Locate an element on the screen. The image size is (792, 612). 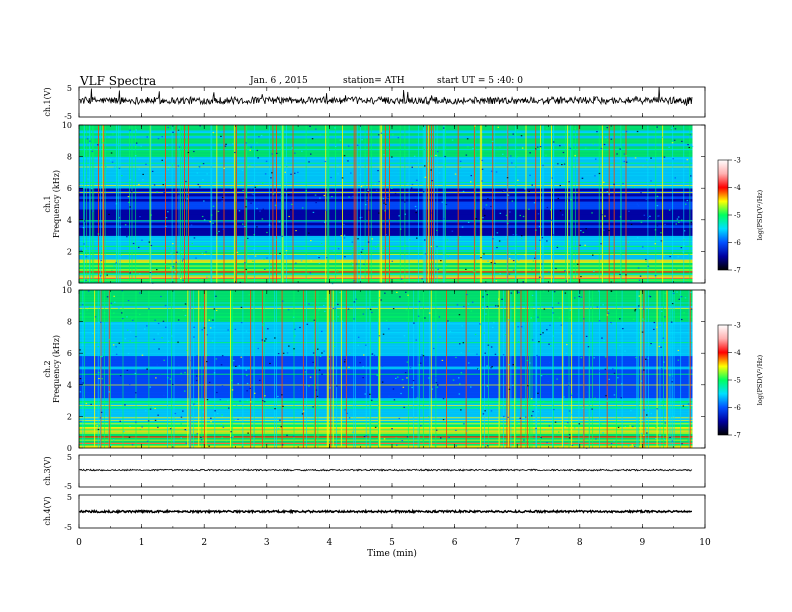
ch3-ytick-bottom: -5 is located at coordinates (68, 486).